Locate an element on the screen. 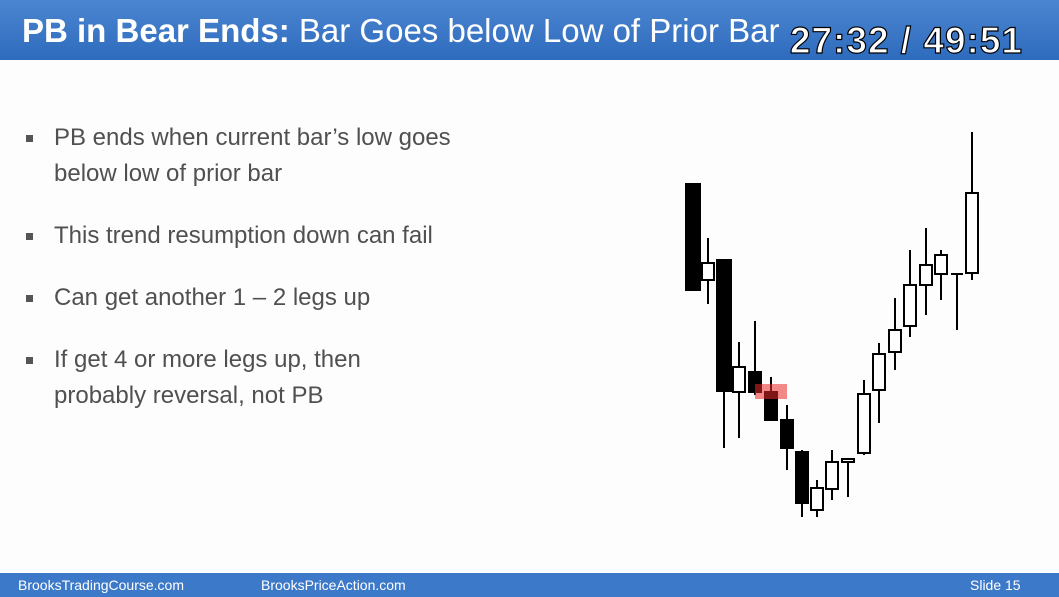 This screenshot has height=597, width=1059. video-timer: 27:32 / 49:51 is located at coordinates (906, 40).